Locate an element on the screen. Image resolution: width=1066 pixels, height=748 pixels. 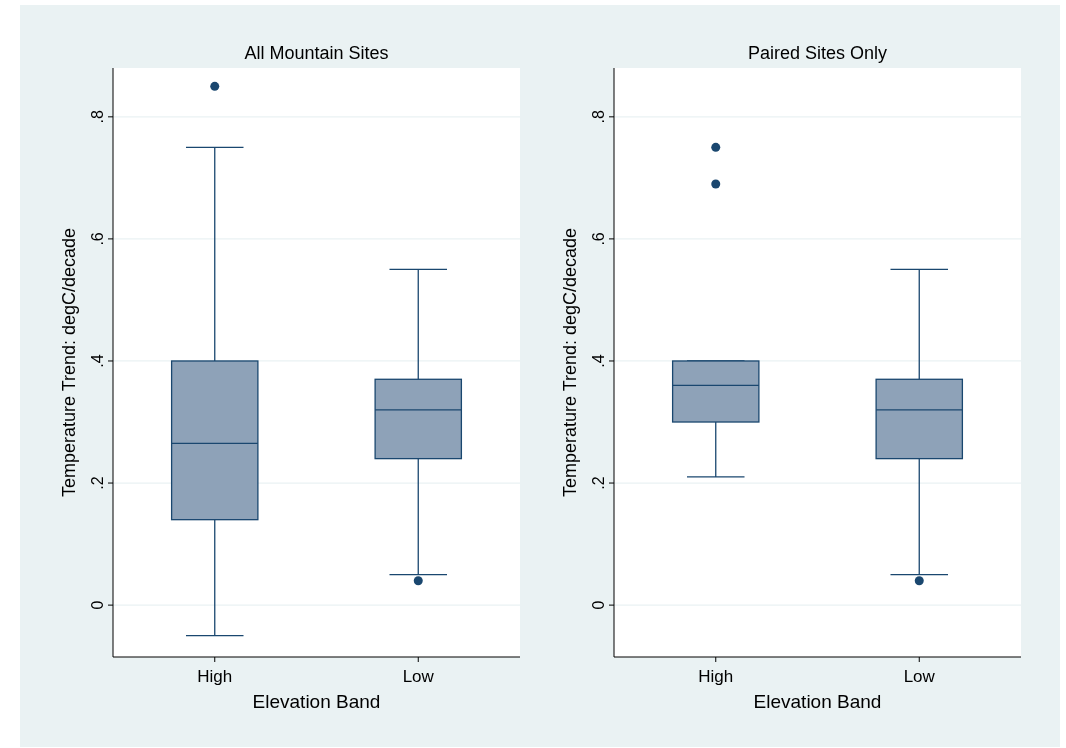
chart-title: Paired Sites Only is located at coordinates (817, 53).